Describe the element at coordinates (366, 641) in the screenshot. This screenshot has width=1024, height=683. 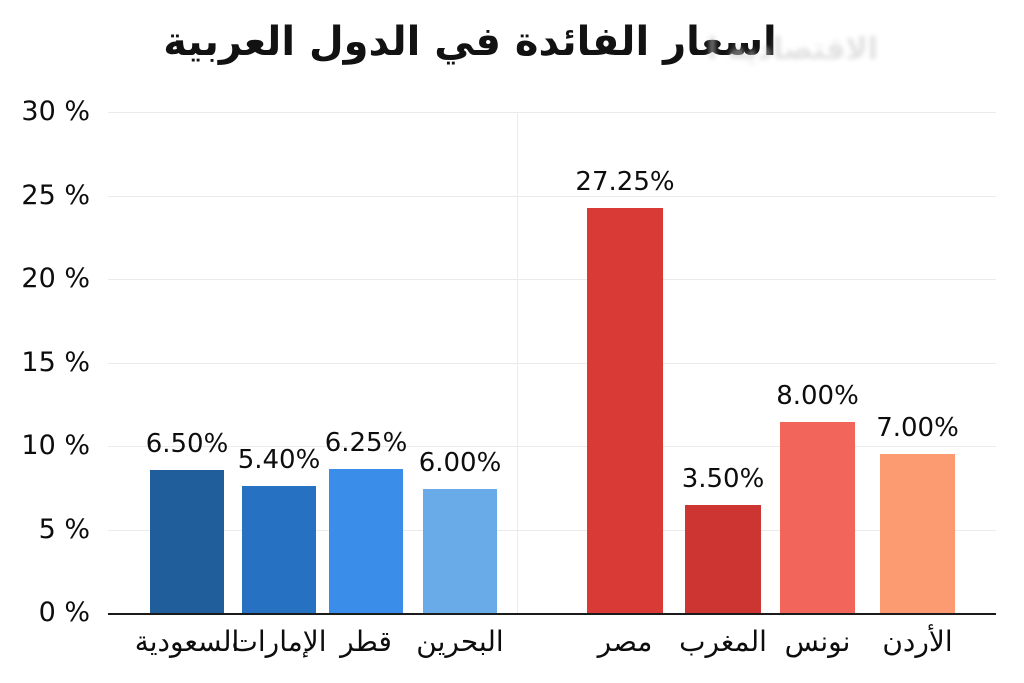
I see `category-label-qatar: قطر` at that location.